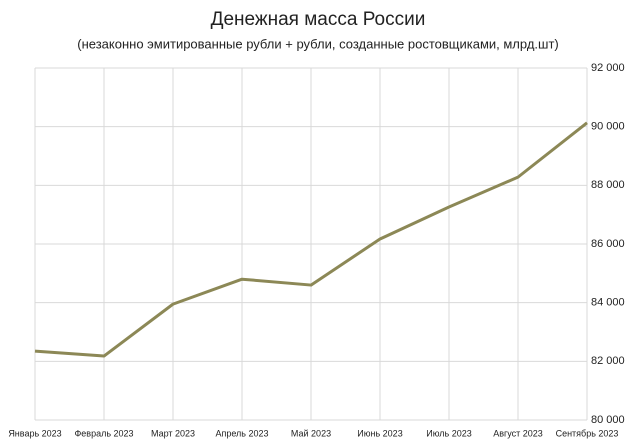  What do you see at coordinates (518, 433) in the screenshot?
I see `x-tick-label: Август 2023` at bounding box center [518, 433].